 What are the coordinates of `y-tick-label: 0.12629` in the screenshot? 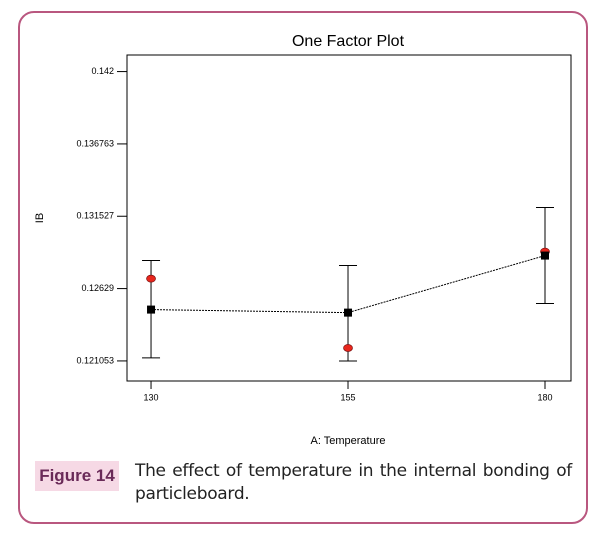 It's located at (97, 288).